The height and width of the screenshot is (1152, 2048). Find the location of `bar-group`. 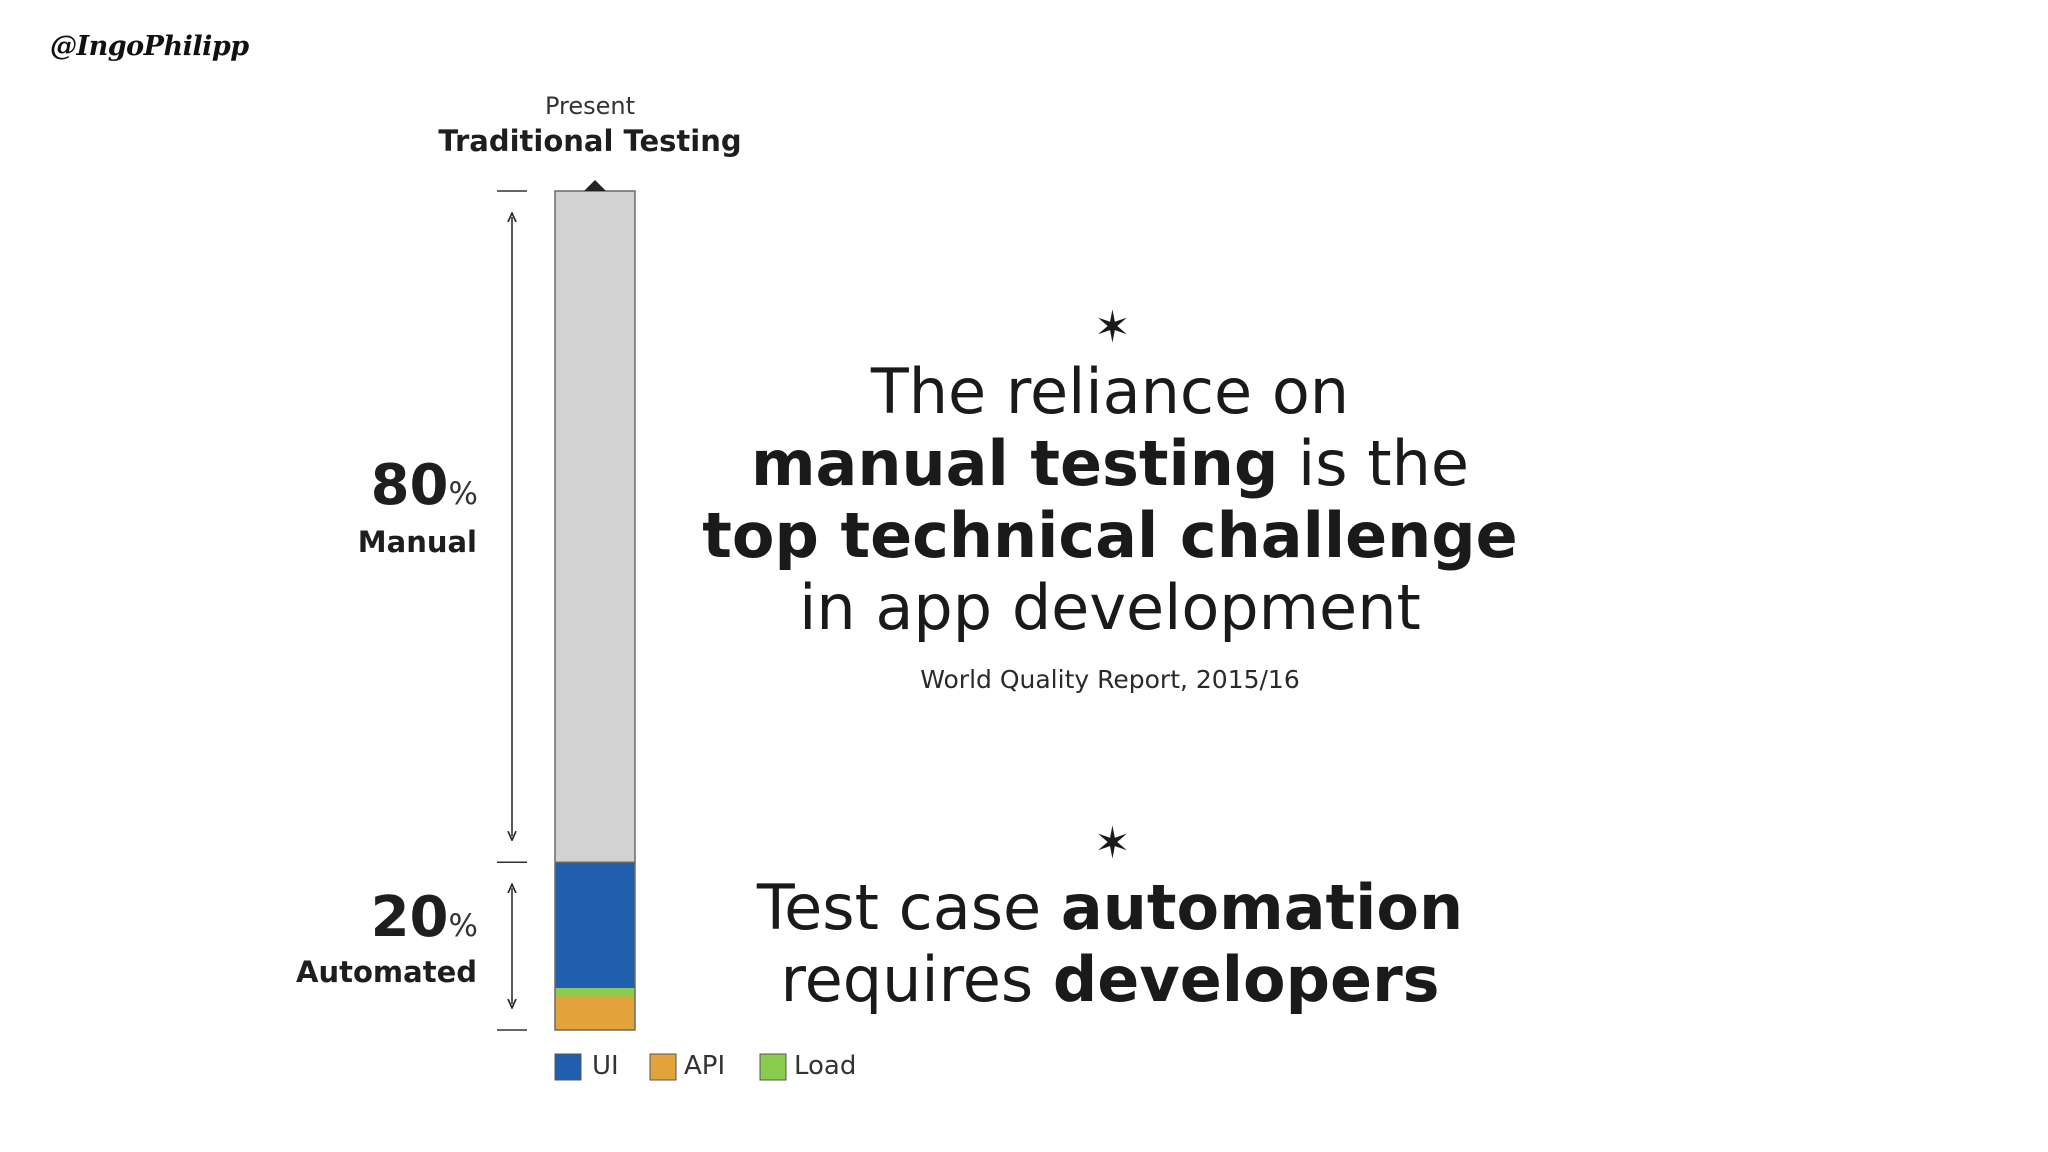

bar-group is located at coordinates (595, 605).